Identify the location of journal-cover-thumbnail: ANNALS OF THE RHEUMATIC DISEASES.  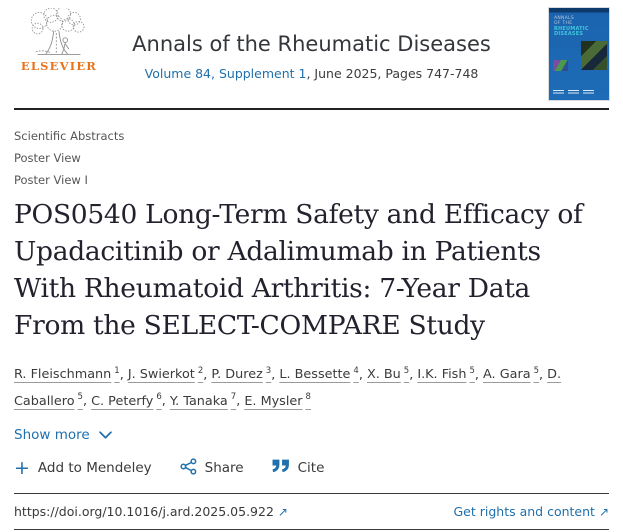
(579, 54).